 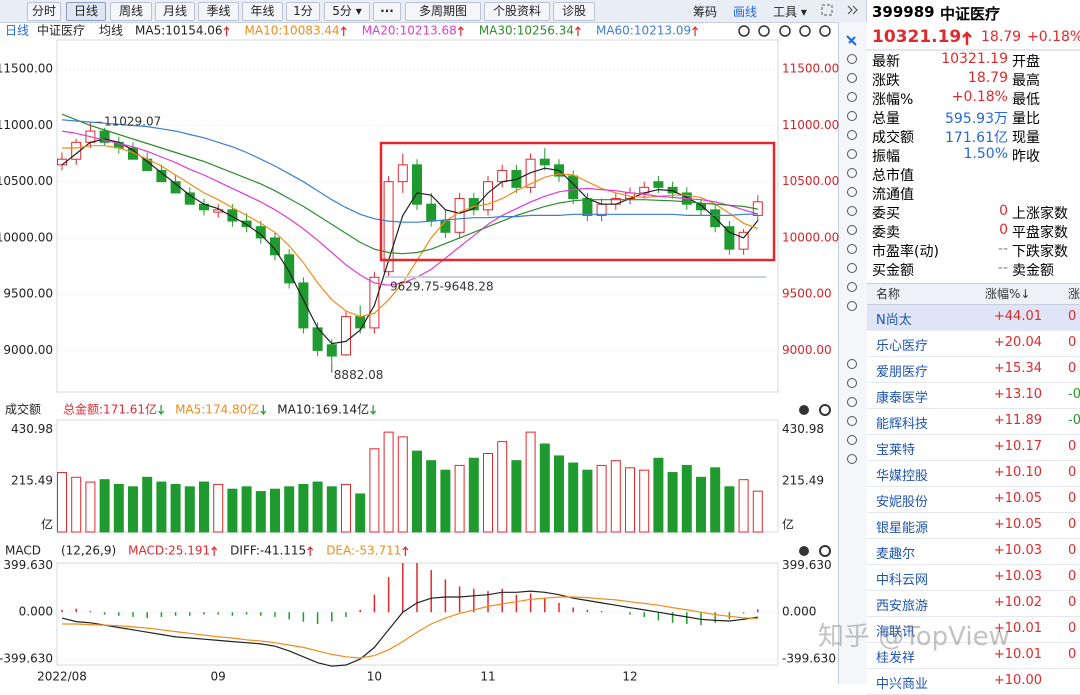 What do you see at coordinates (175, 11) in the screenshot?
I see `toolbar-tab: 月线` at bounding box center [175, 11].